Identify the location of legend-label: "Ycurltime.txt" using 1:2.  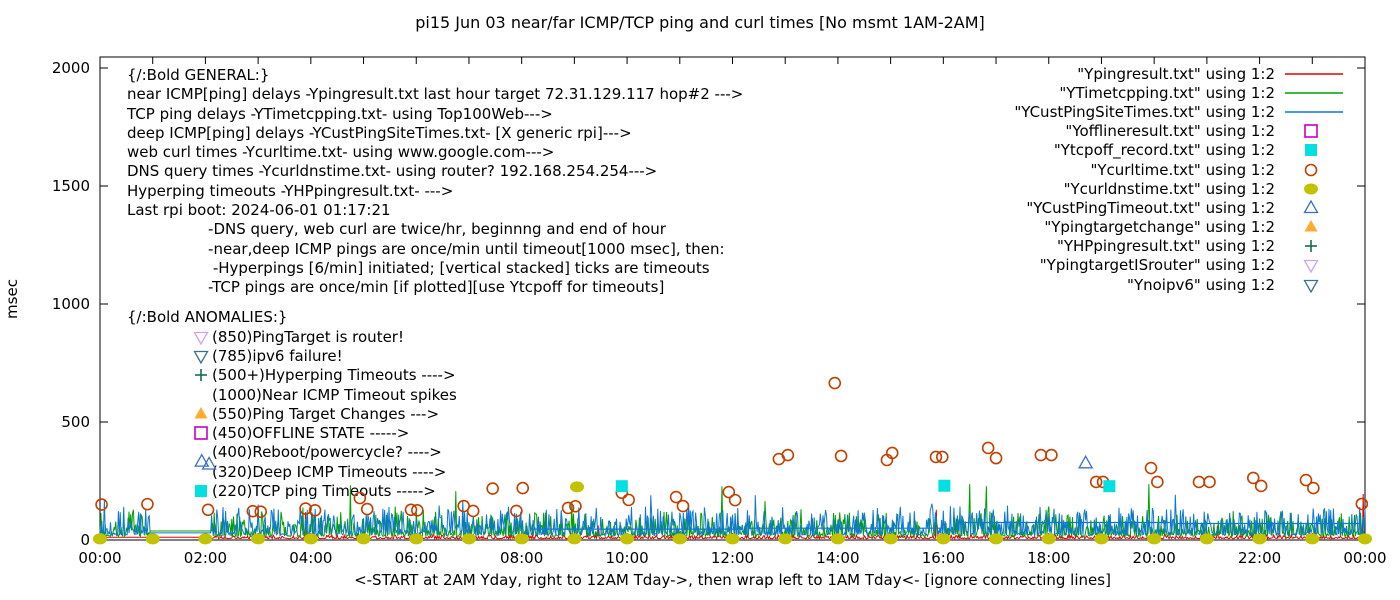
(1182, 169).